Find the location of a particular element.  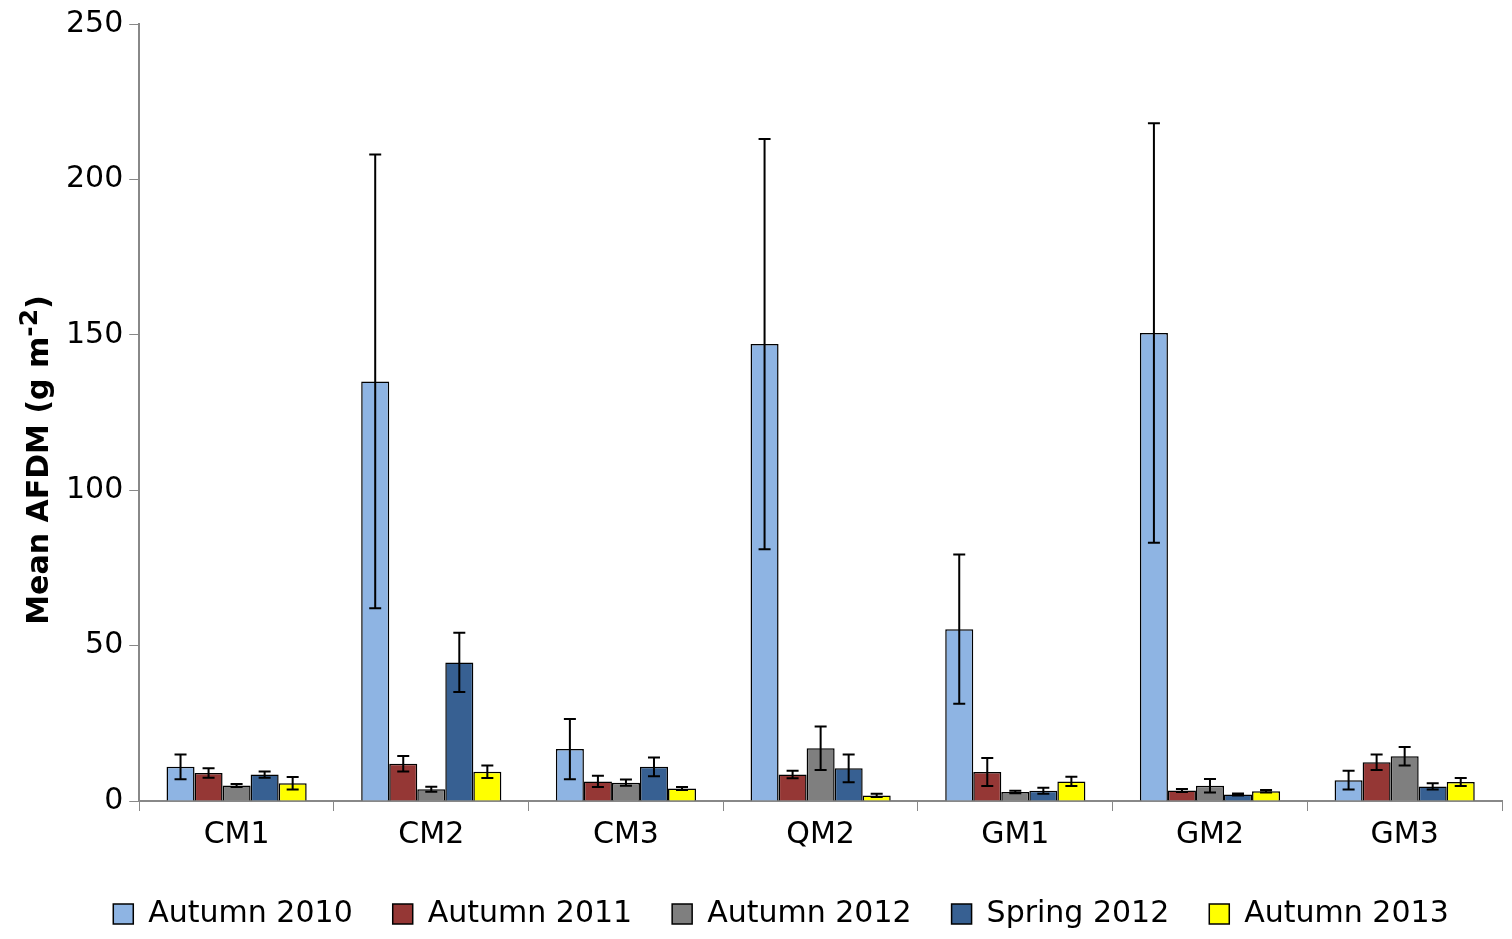

y-tick-label: 50 is located at coordinates (104, 643).